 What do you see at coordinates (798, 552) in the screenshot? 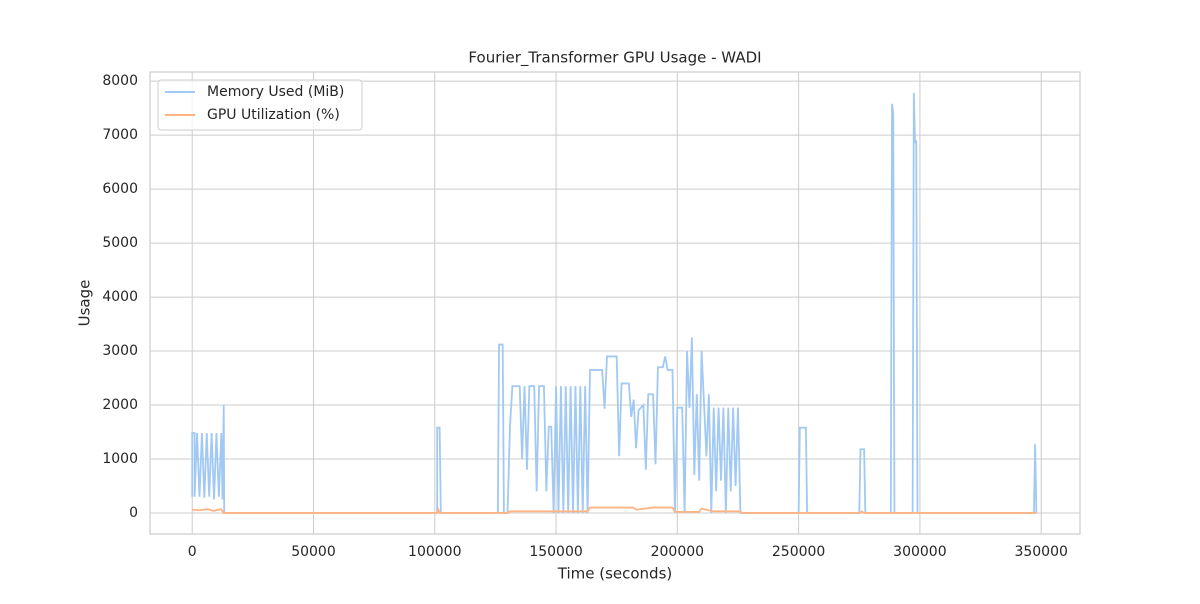
I see `x-tick-label: 250000` at bounding box center [798, 552].